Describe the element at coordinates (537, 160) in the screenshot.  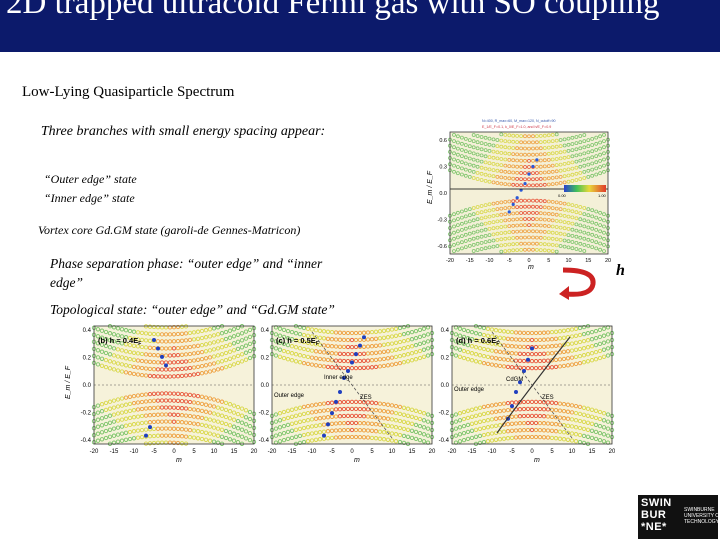
I see `top-in-gap-state` at that location.